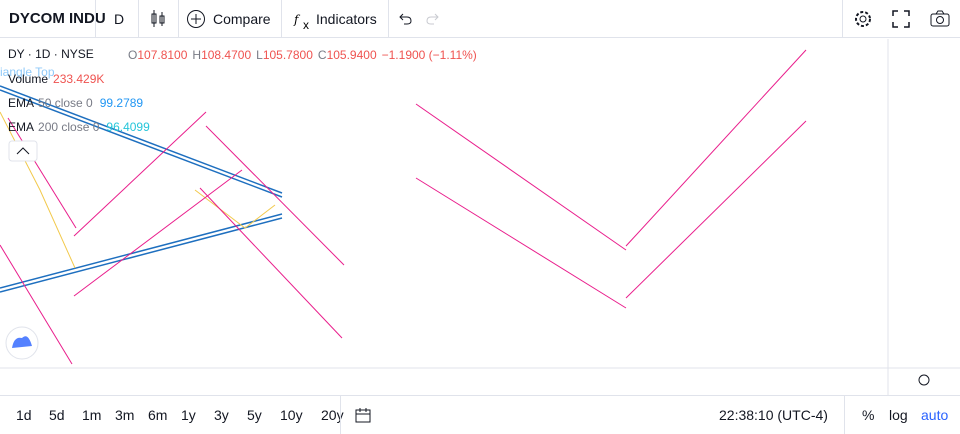 The width and height of the screenshot is (960, 434). What do you see at coordinates (901, 19) in the screenshot?
I see `fullscreen-icon` at bounding box center [901, 19].